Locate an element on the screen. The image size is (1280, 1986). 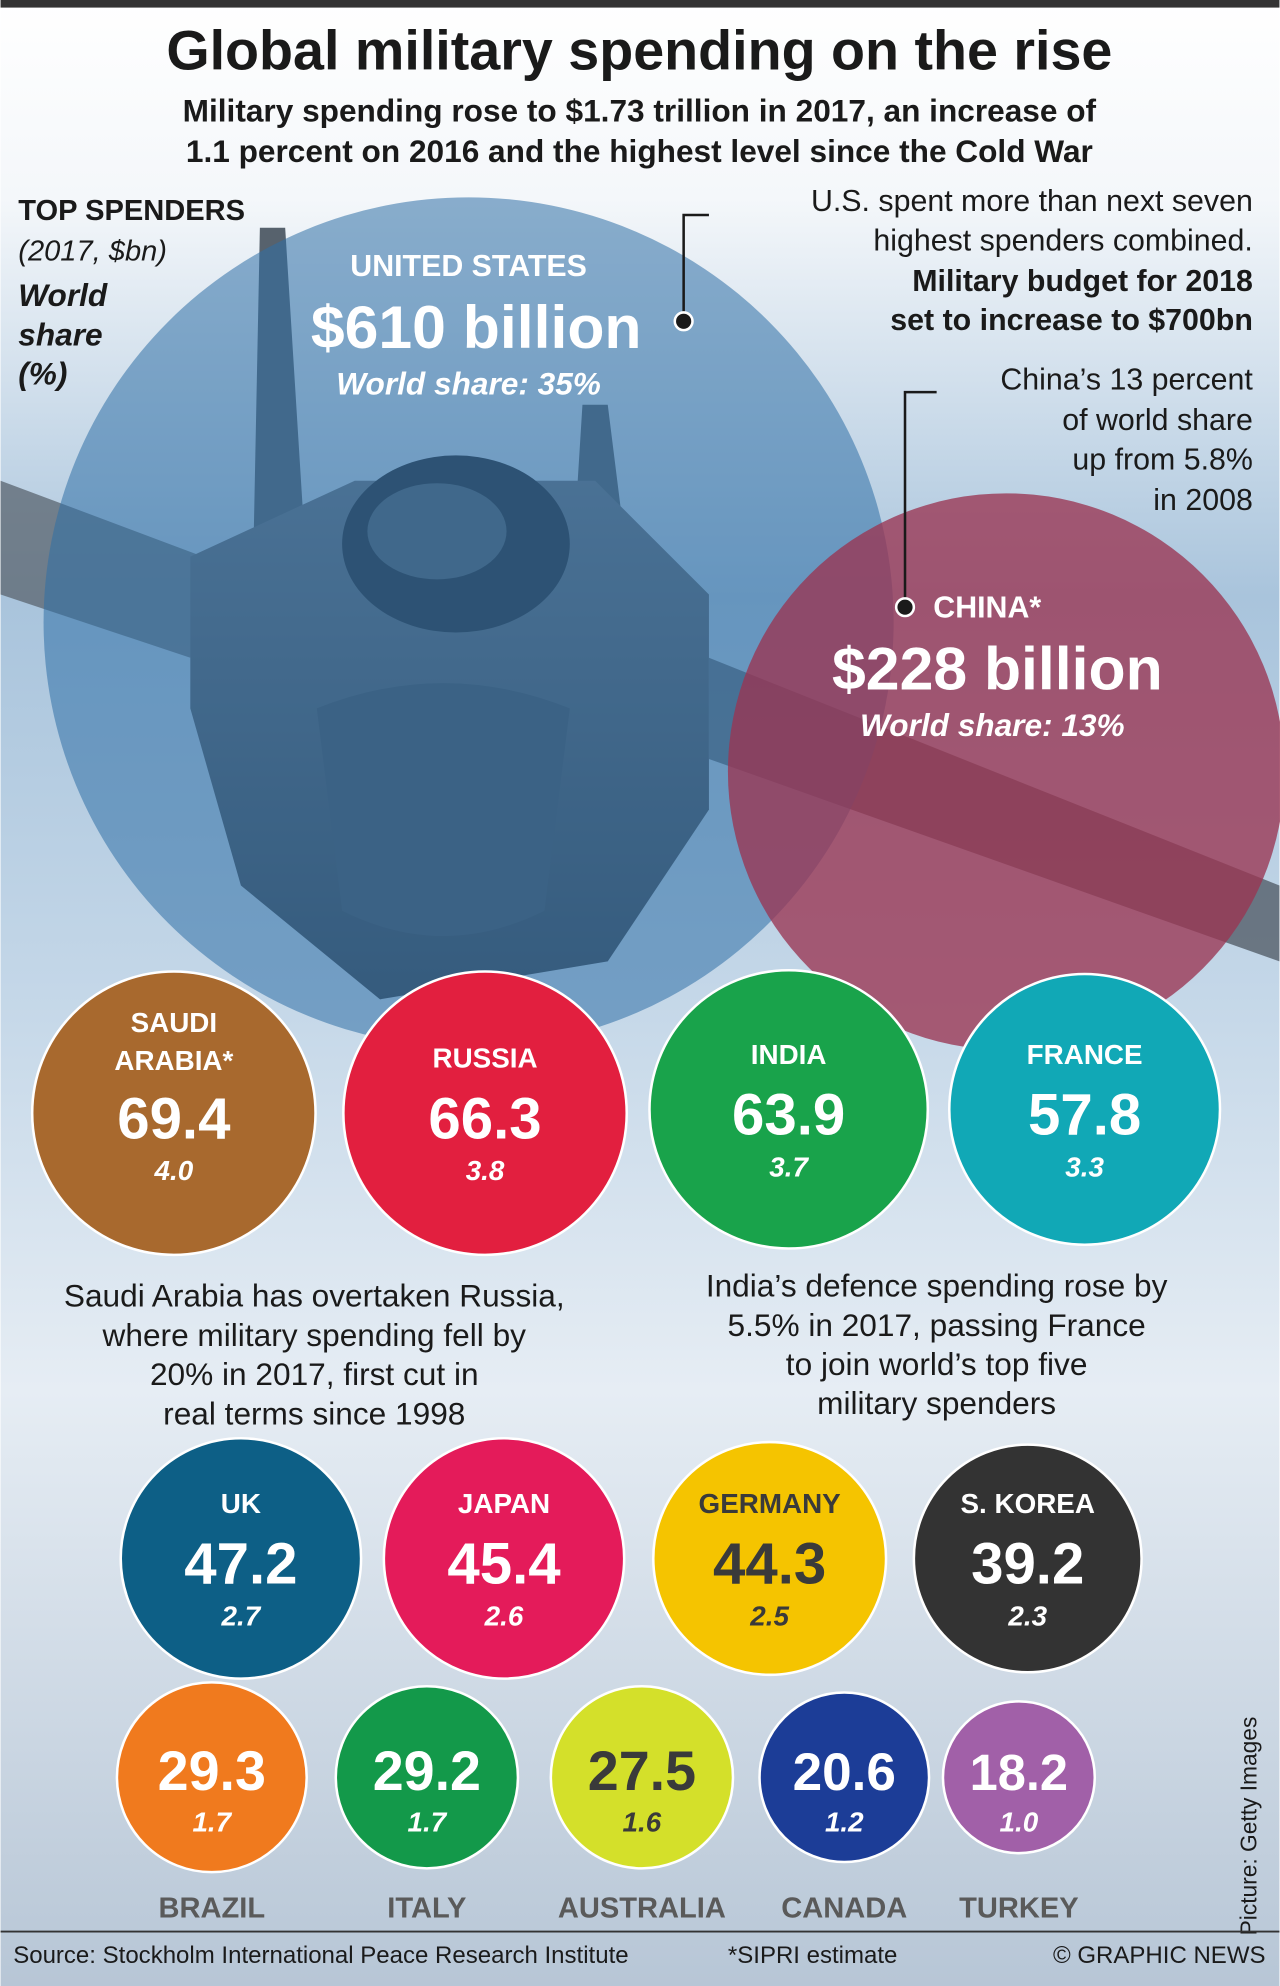
note: China’s 13 percent is located at coordinates (1126, 380).